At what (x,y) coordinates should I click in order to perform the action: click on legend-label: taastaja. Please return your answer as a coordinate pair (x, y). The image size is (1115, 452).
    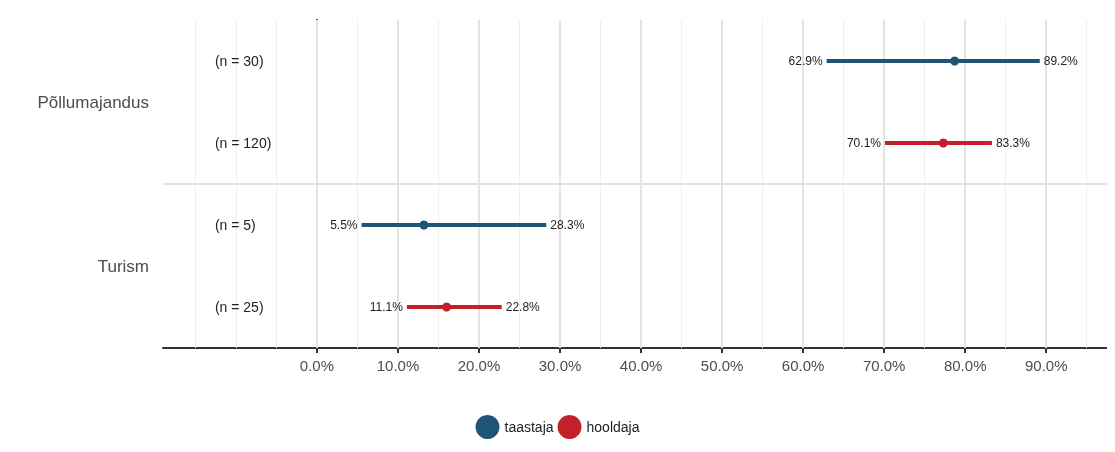
    Looking at the image, I should click on (529, 427).